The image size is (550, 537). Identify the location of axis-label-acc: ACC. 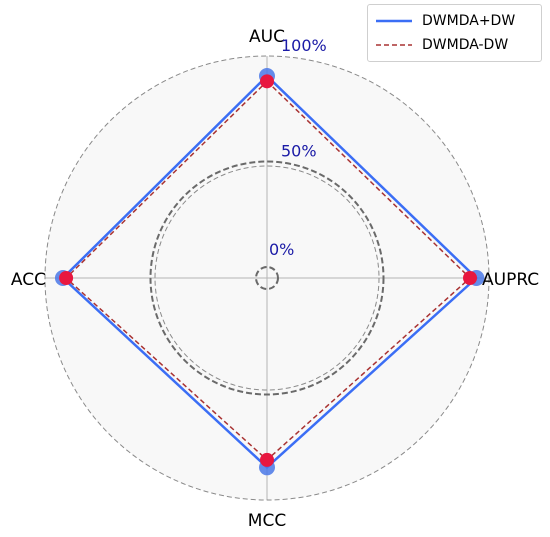
(28, 280).